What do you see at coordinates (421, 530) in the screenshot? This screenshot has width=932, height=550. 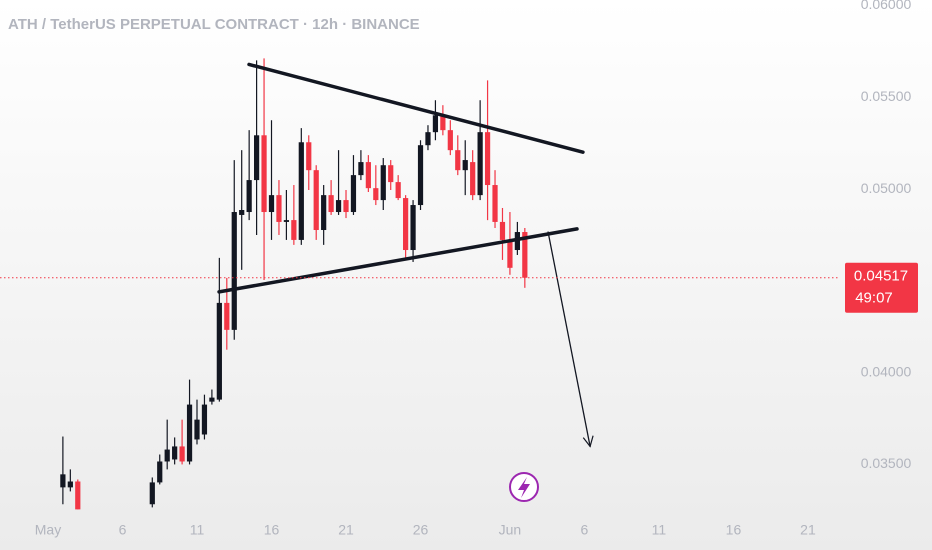 I see `x-tick-label: 26` at bounding box center [421, 530].